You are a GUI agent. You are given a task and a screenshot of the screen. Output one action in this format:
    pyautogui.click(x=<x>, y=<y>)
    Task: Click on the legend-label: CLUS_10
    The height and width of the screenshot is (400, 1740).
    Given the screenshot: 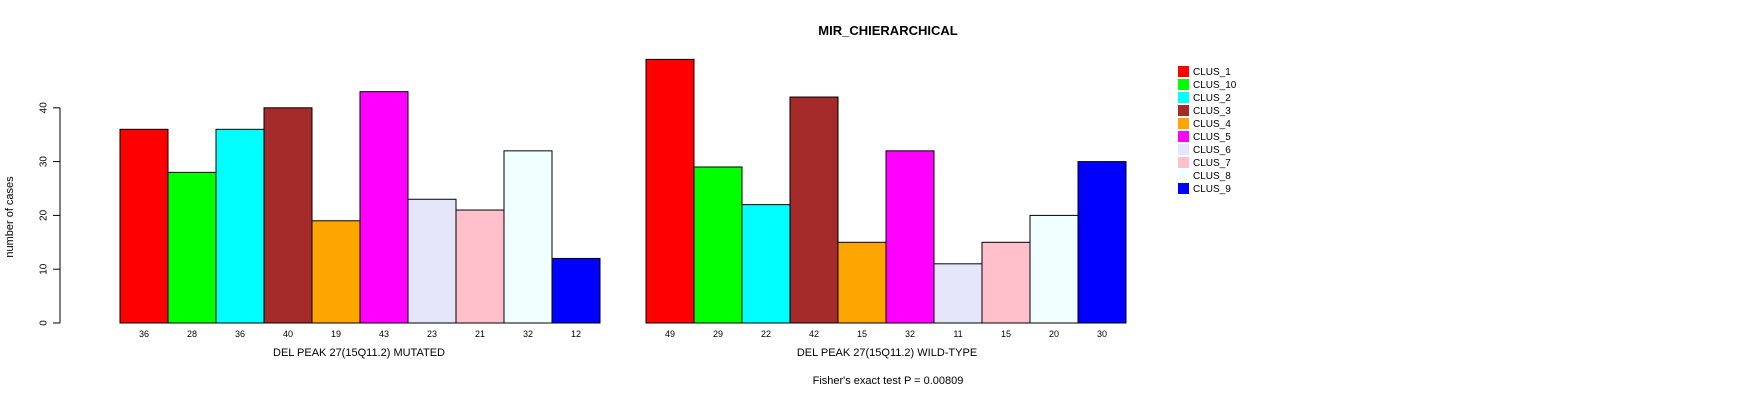 What is the action you would take?
    pyautogui.click(x=1215, y=85)
    